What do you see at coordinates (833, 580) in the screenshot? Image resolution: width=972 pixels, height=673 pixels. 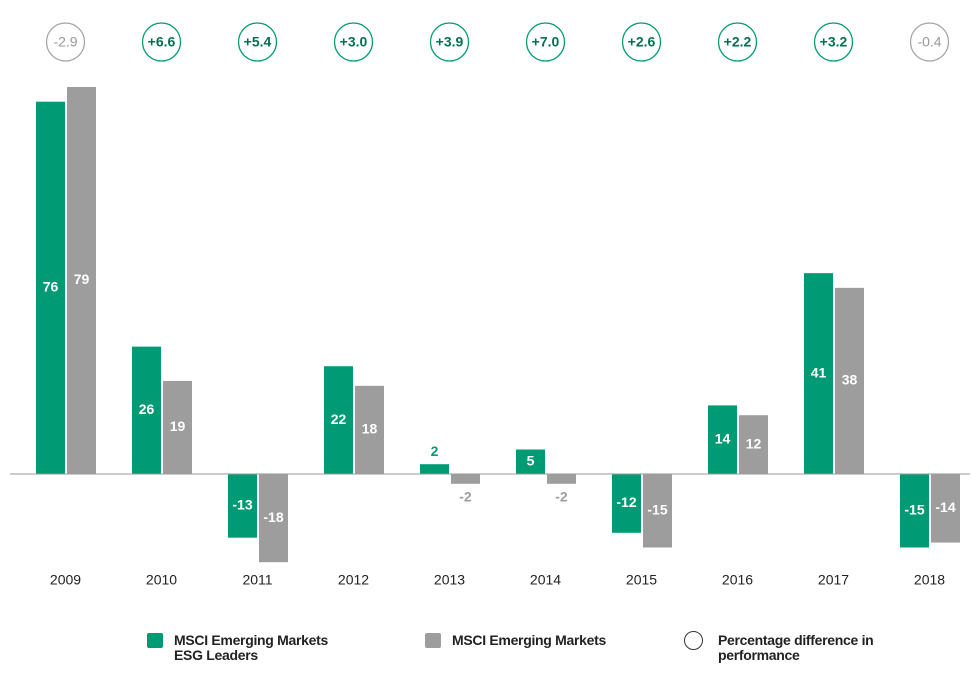 I see `x-tick-label: 2017` at bounding box center [833, 580].